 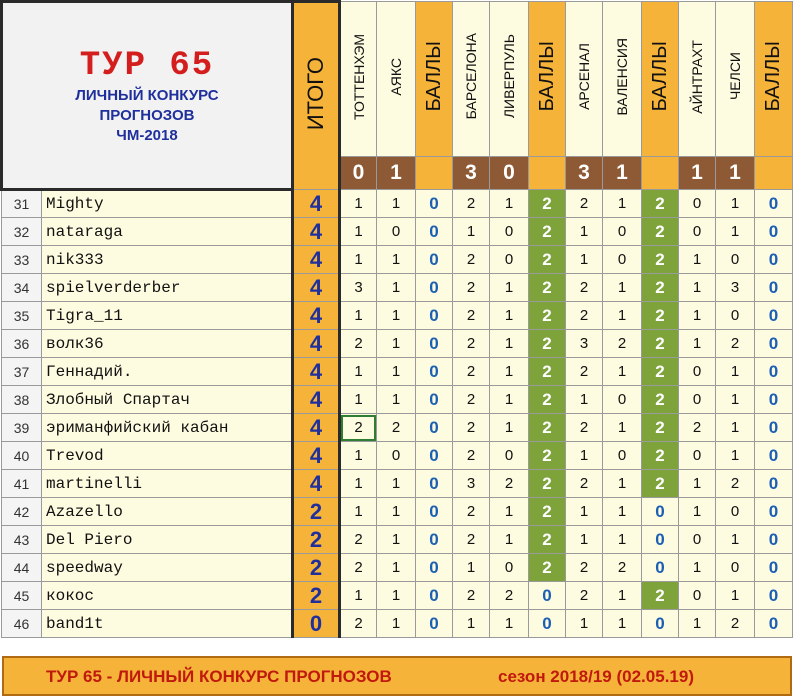 I want to click on prediction-away: 3, so click(x=735, y=287).